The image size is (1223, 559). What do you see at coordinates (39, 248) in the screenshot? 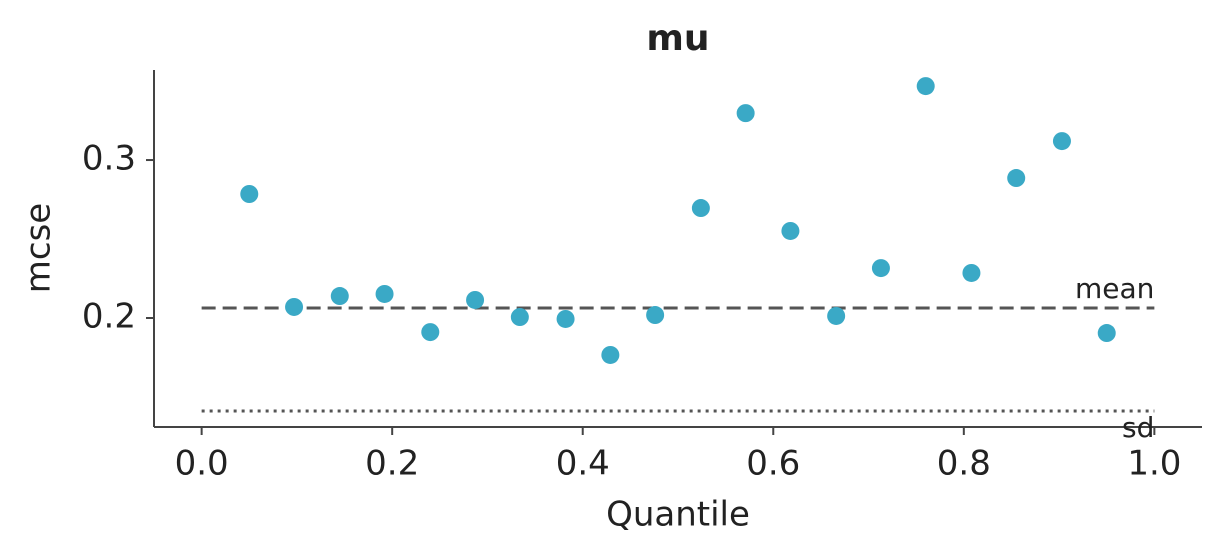
I see `y-axis-label: mcse` at bounding box center [39, 248].